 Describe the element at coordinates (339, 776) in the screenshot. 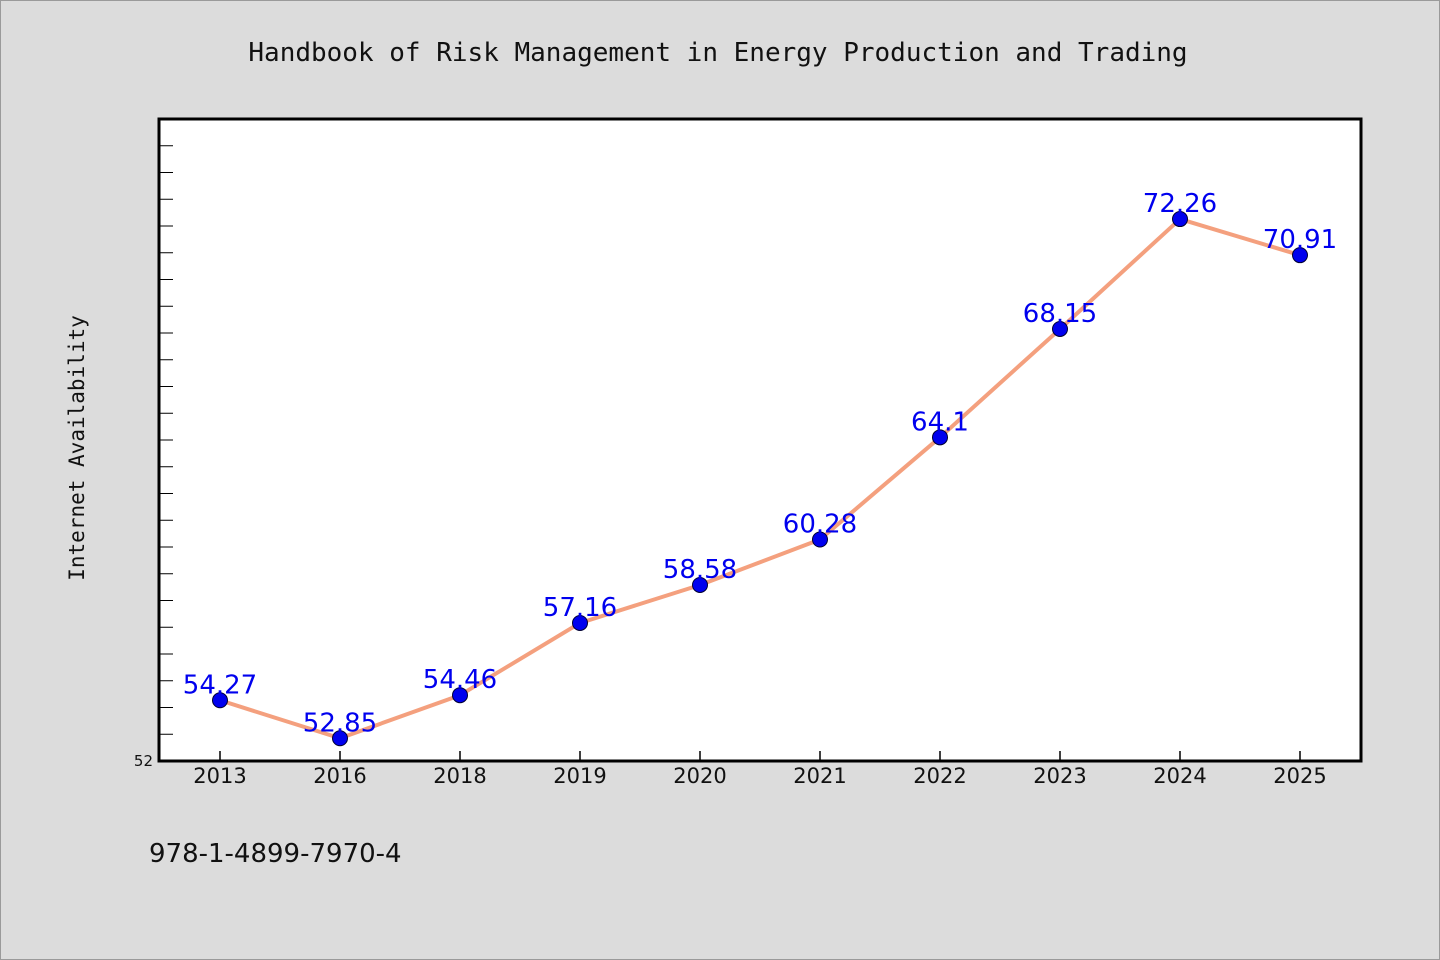

I see `x-tick-label-2016: 2016` at that location.